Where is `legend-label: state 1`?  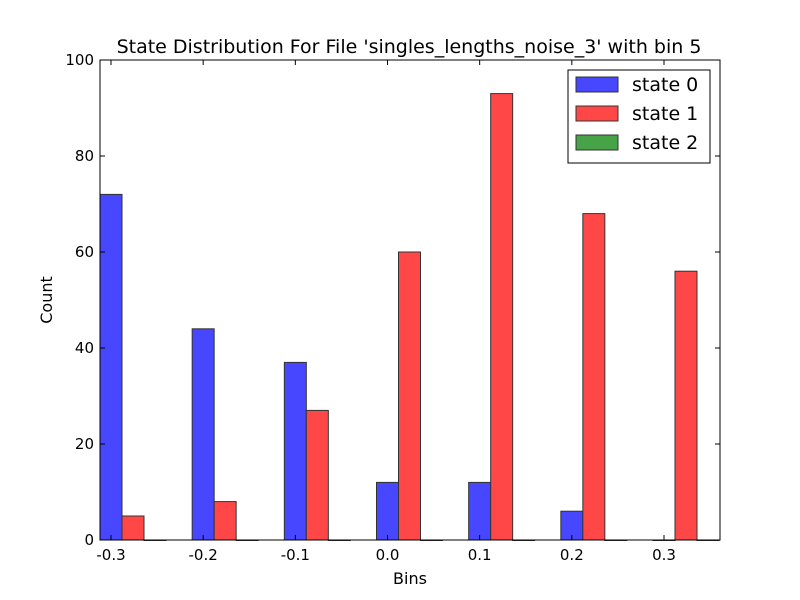
legend-label: state 1 is located at coordinates (665, 114).